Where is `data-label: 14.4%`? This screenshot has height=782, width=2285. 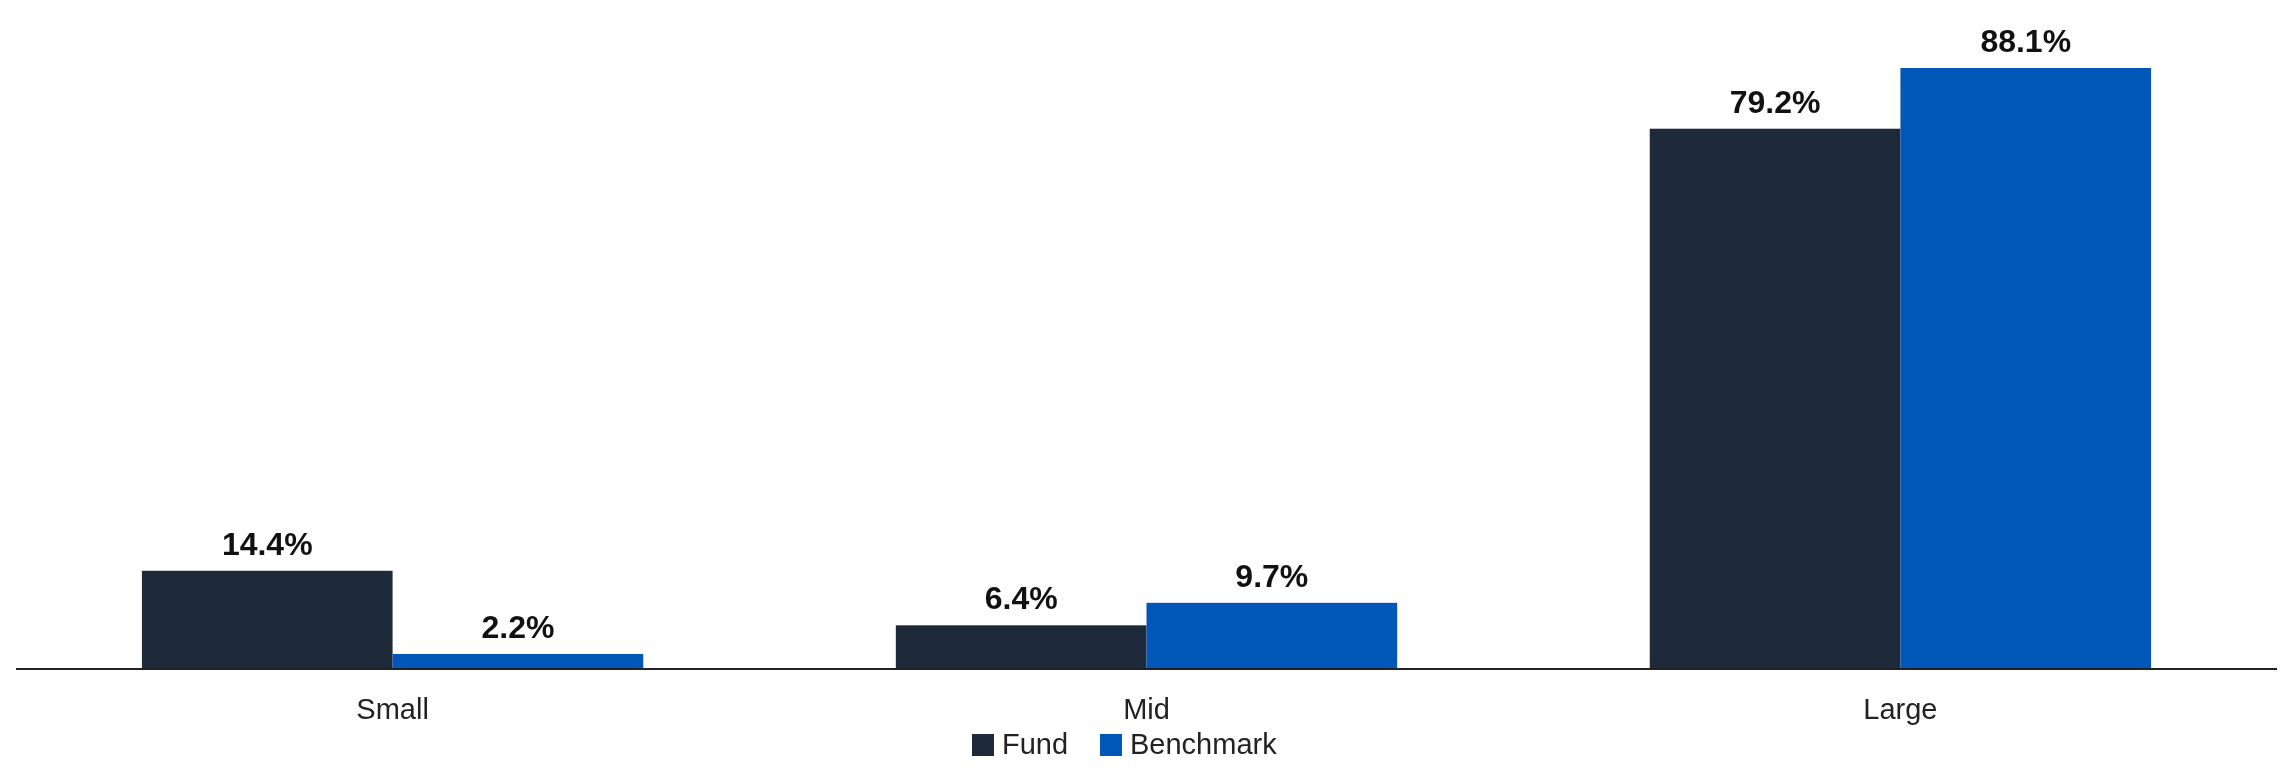 data-label: 14.4% is located at coordinates (267, 543).